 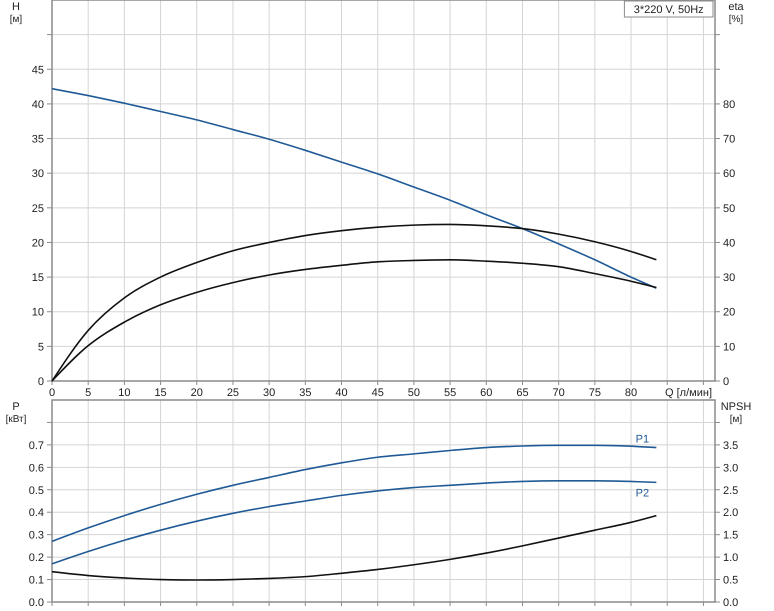 What do you see at coordinates (36, 558) in the screenshot?
I see `y-tick-label: 0.2` at bounding box center [36, 558].